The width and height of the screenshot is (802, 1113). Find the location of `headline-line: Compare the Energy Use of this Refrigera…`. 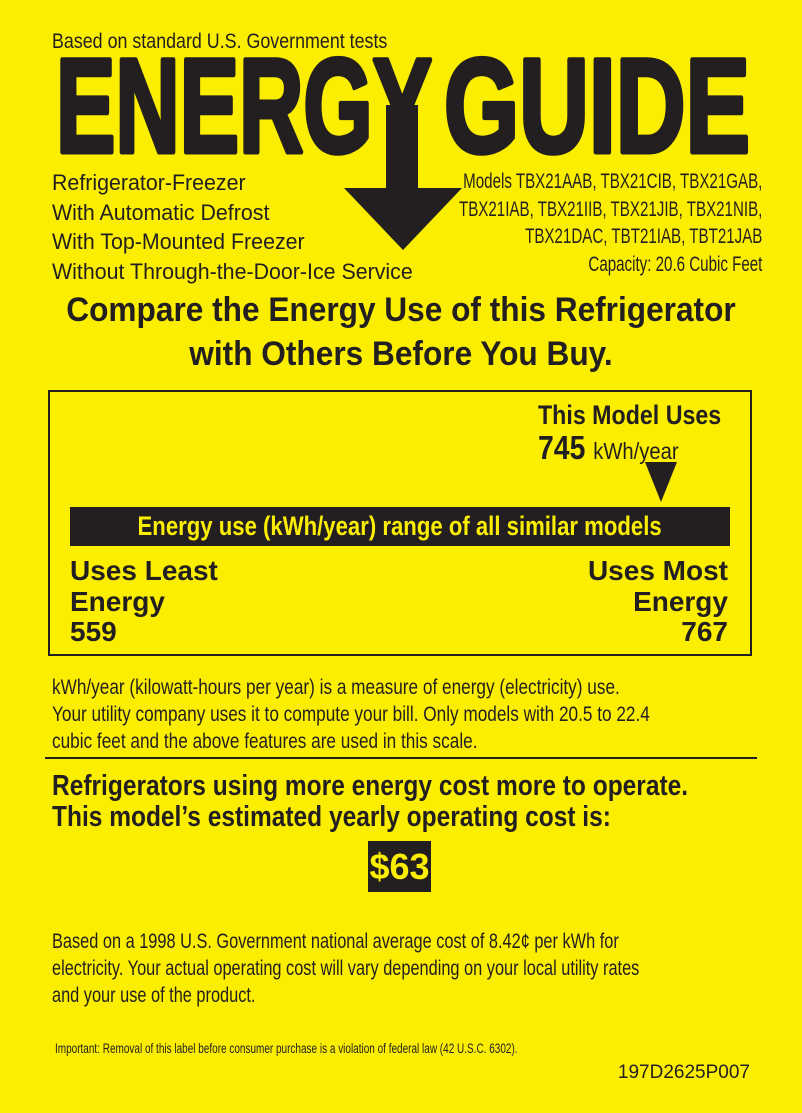

headline-line: Compare the Energy Use of this Refrigera… is located at coordinates (401, 310).